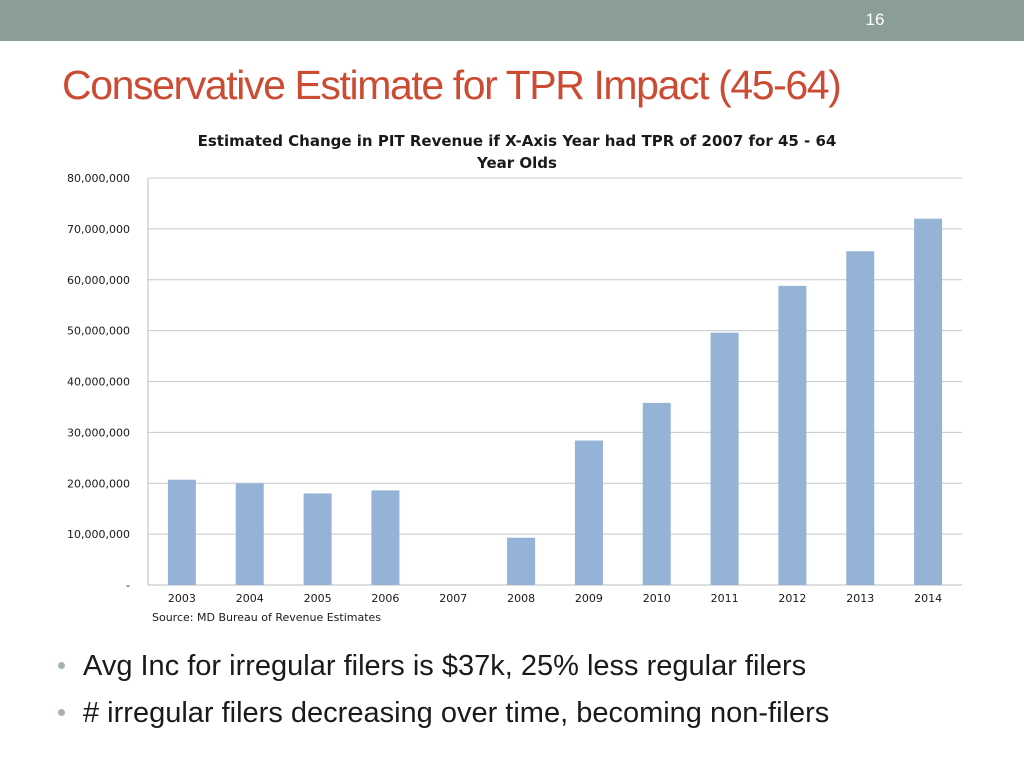 This screenshot has height=768, width=1024. I want to click on x-tick-label: 2012, so click(792, 598).